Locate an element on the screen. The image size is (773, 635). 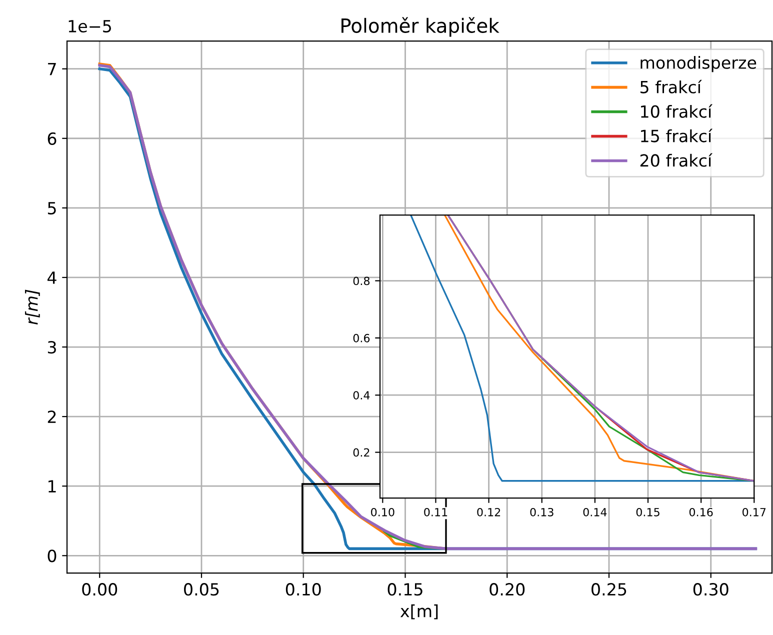
x-tick-label: 0.13 is located at coordinates (542, 512).